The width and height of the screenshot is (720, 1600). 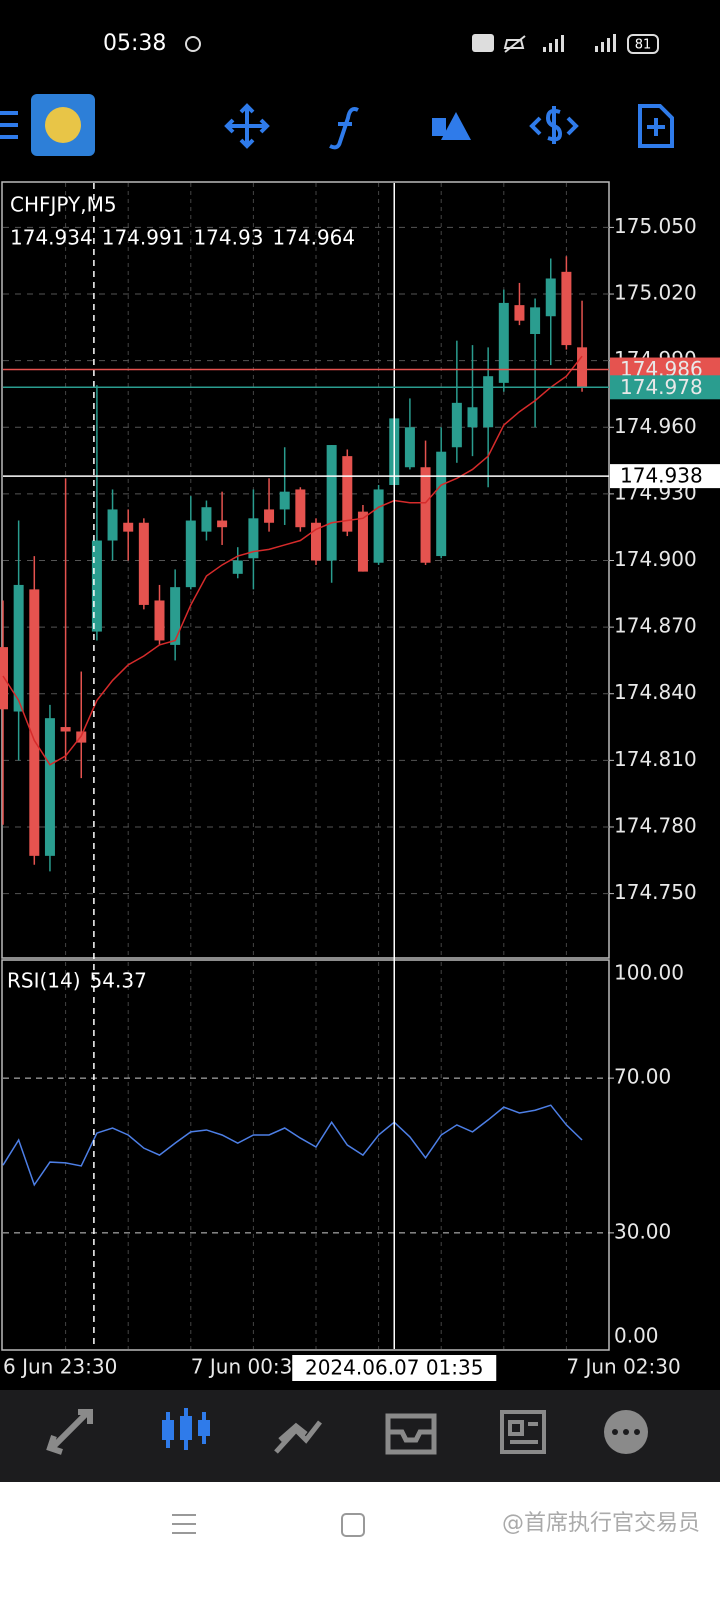 I want to click on status-icon, so click(x=193, y=44).